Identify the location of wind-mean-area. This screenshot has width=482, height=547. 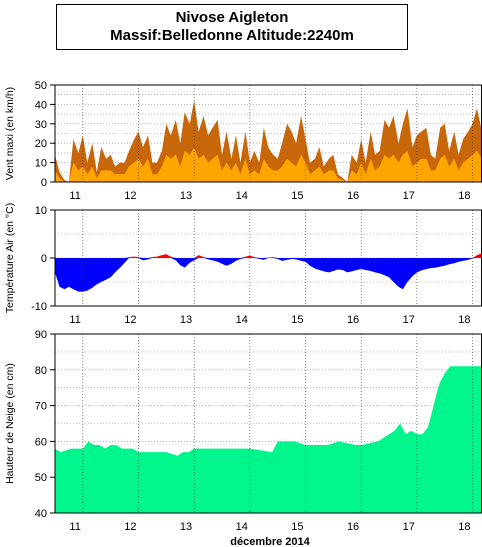
(268, 164).